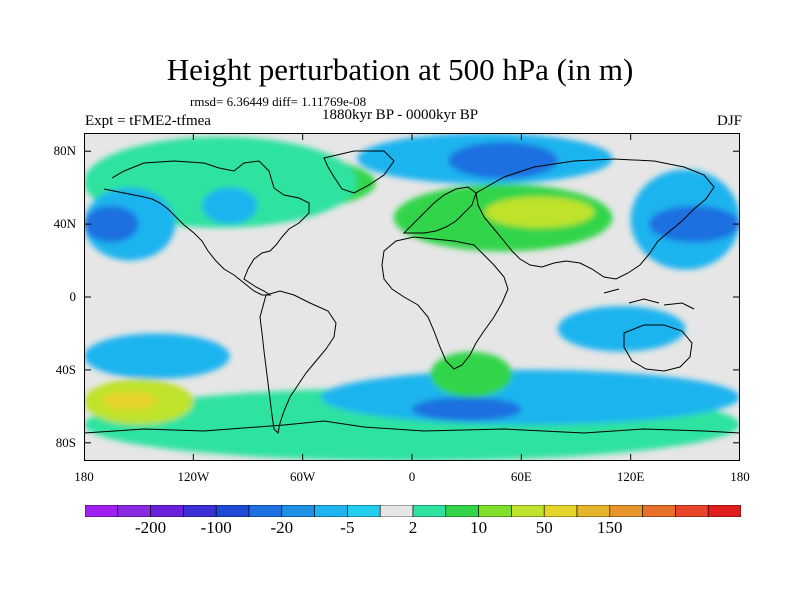 This screenshot has width=800, height=600. What do you see at coordinates (193, 476) in the screenshot?
I see `x-tick-label: 120W` at bounding box center [193, 476].